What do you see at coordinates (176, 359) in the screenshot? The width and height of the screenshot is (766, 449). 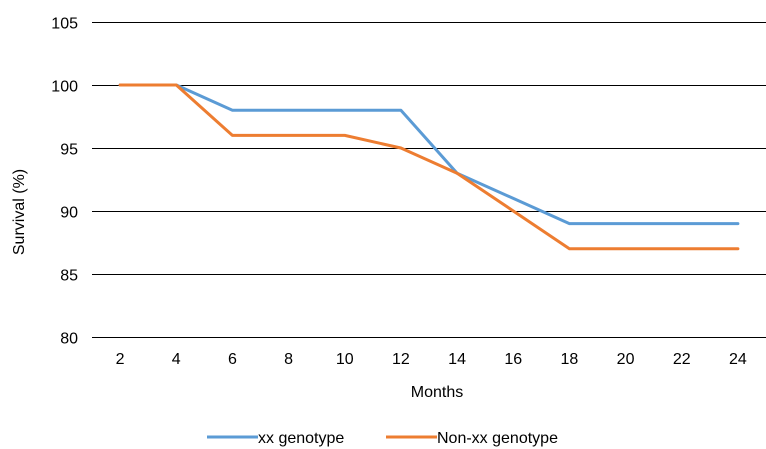 I see `x-tick-label: 4` at bounding box center [176, 359].